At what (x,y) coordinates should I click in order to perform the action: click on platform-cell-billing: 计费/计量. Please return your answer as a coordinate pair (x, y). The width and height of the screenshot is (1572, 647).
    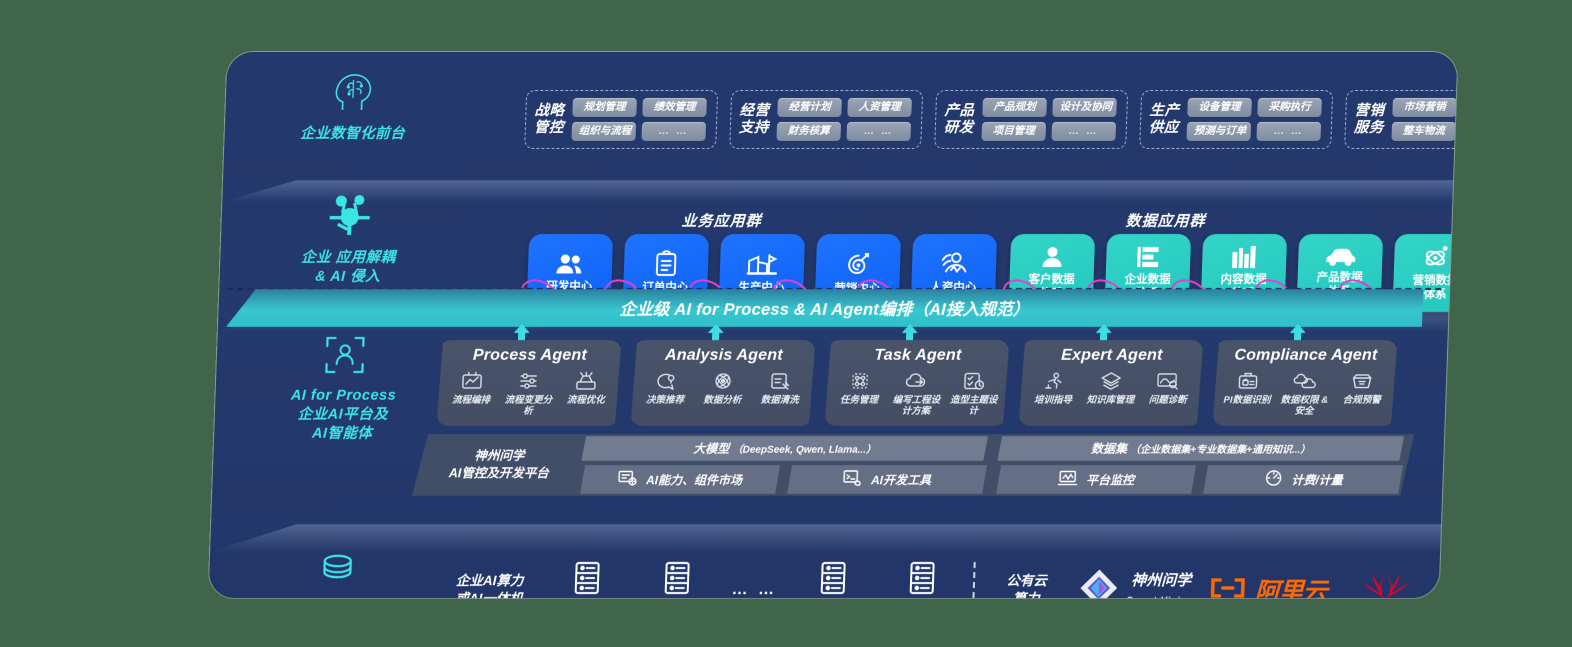
    Looking at the image, I should click on (1303, 479).